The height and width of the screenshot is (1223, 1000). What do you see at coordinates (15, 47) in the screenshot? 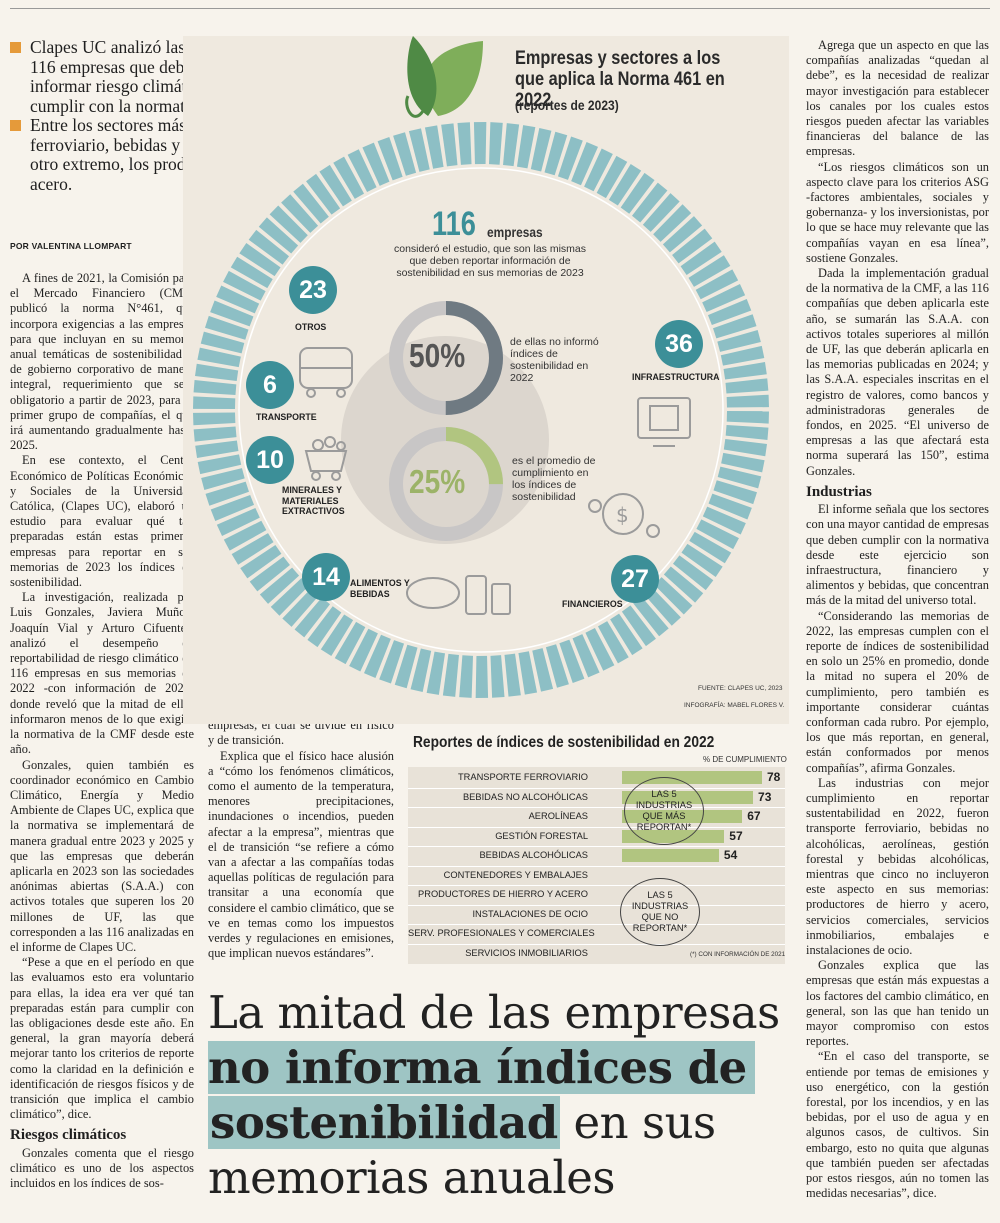
I see `bullet-square-icon` at bounding box center [15, 47].